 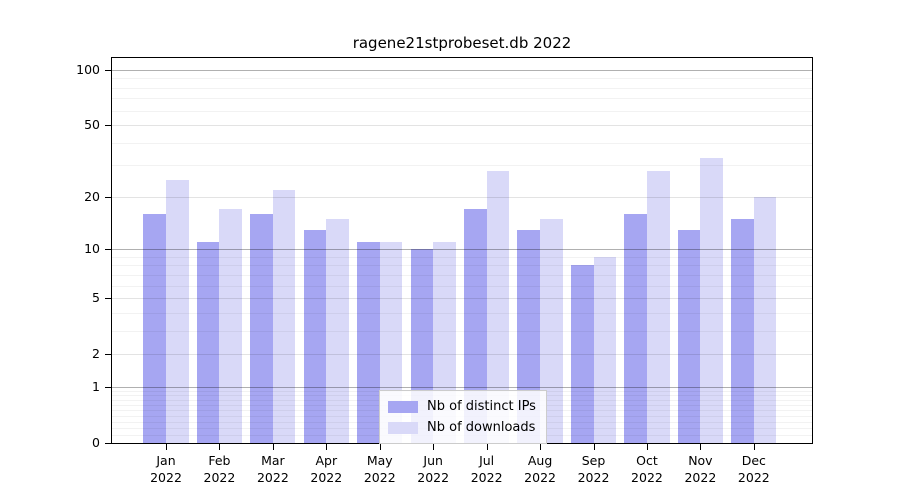 What do you see at coordinates (177, 311) in the screenshot?
I see `bar-downloads-jan` at bounding box center [177, 311].